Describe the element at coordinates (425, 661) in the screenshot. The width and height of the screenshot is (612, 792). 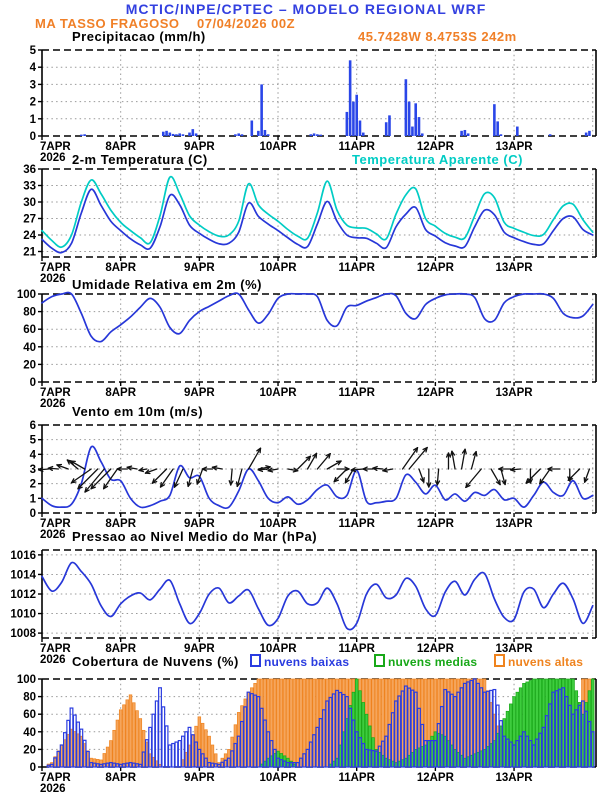
I see `legend-mid-clouds: nuvens medias` at that location.